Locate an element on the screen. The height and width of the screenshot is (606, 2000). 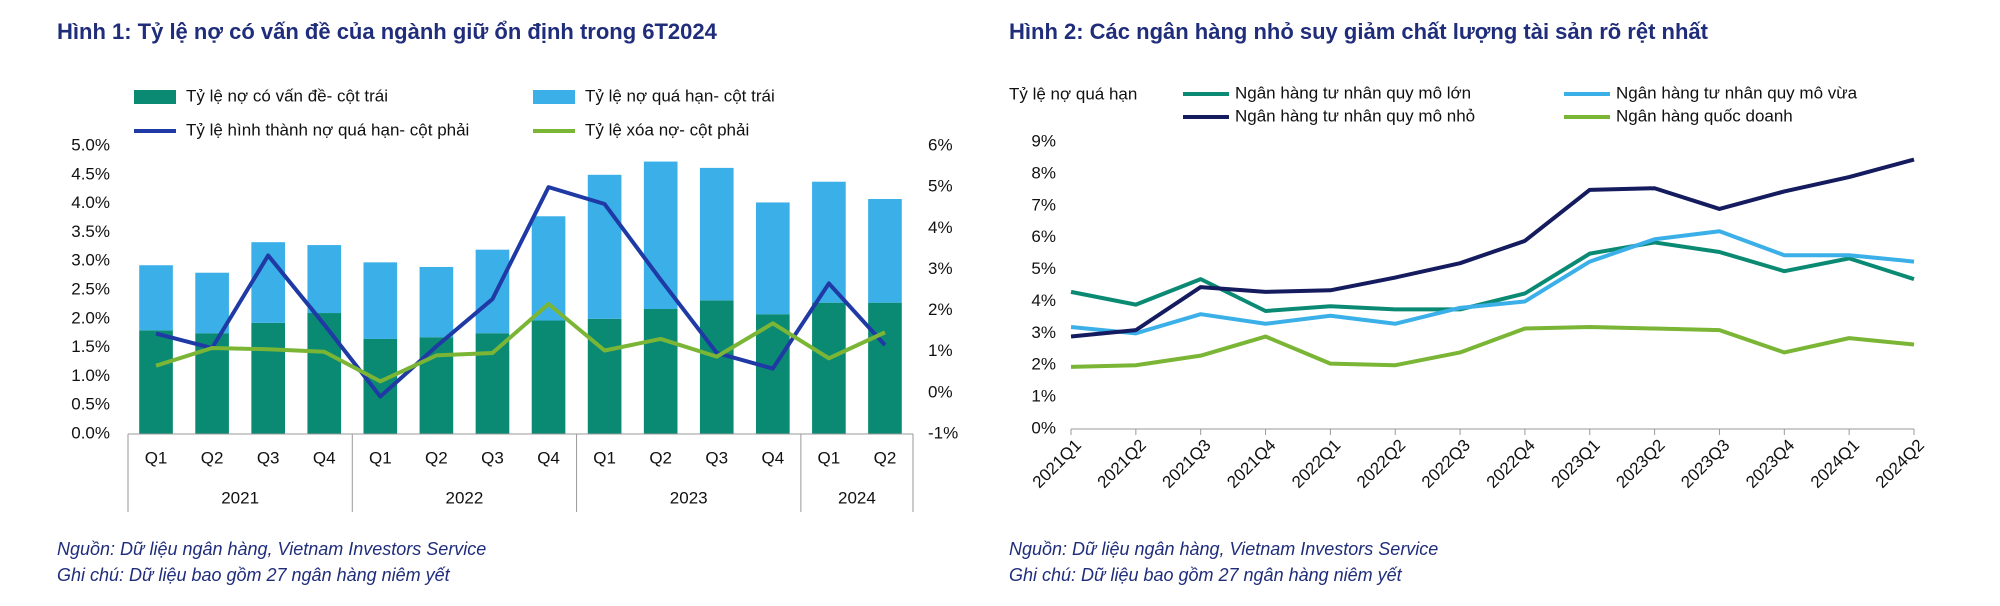
y-tick-label: 7% is located at coordinates (1043, 204).